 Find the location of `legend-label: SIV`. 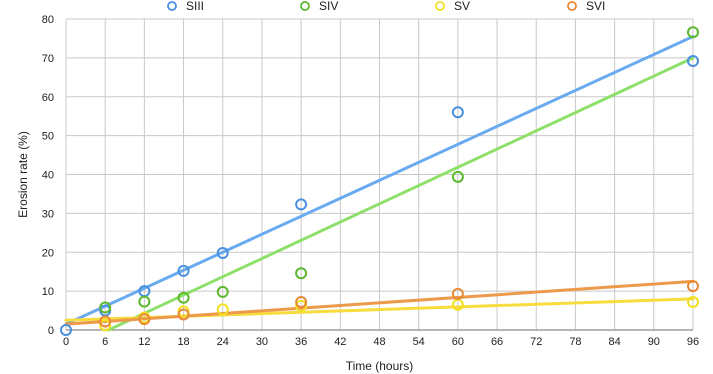

legend-label: SIV is located at coordinates (328, 6).